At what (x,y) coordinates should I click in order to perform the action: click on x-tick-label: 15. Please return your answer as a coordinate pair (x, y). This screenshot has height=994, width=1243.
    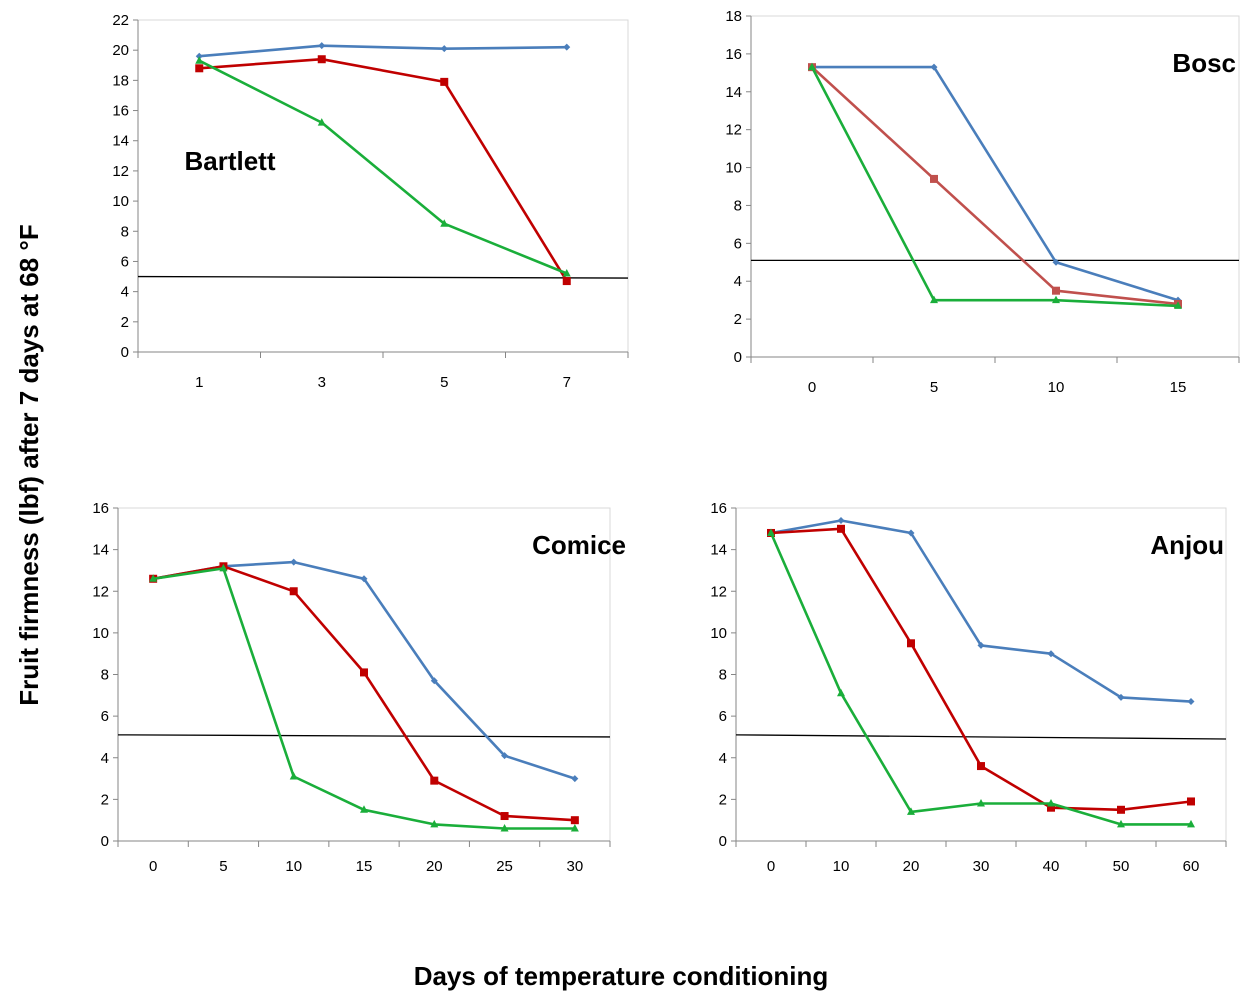
    Looking at the image, I should click on (1178, 387).